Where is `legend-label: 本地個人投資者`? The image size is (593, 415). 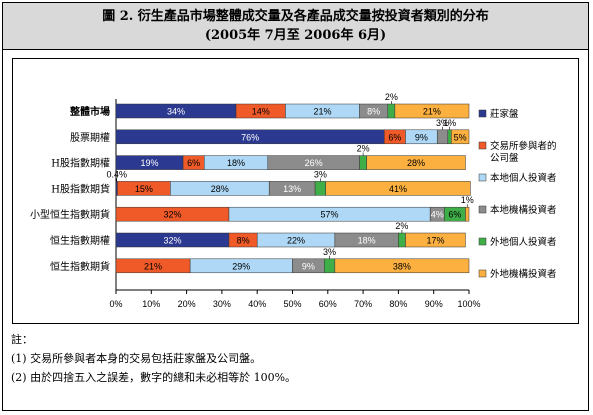
legend-label: 本地個人投資者 is located at coordinates (523, 178).